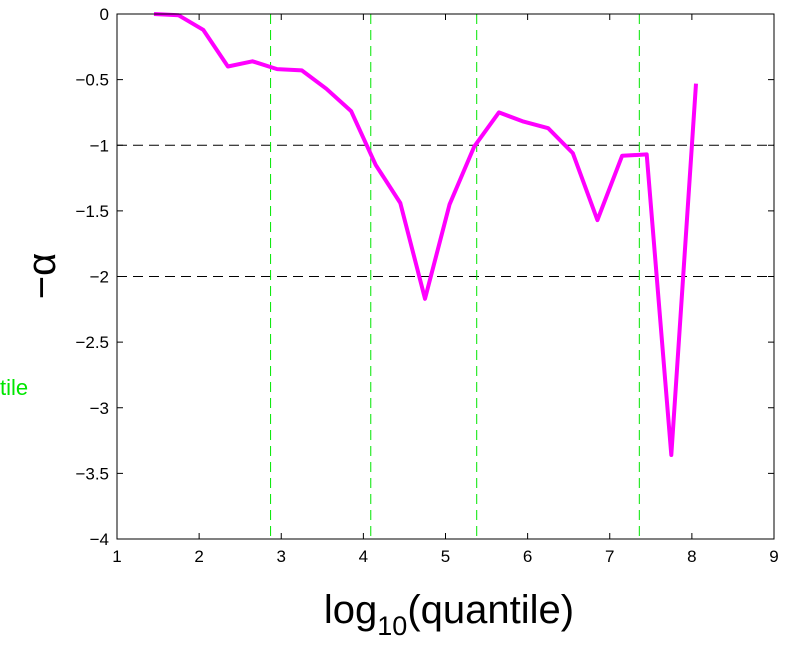  Describe the element at coordinates (92, 342) in the screenshot. I see `y-tick-label: −2.5` at that location.